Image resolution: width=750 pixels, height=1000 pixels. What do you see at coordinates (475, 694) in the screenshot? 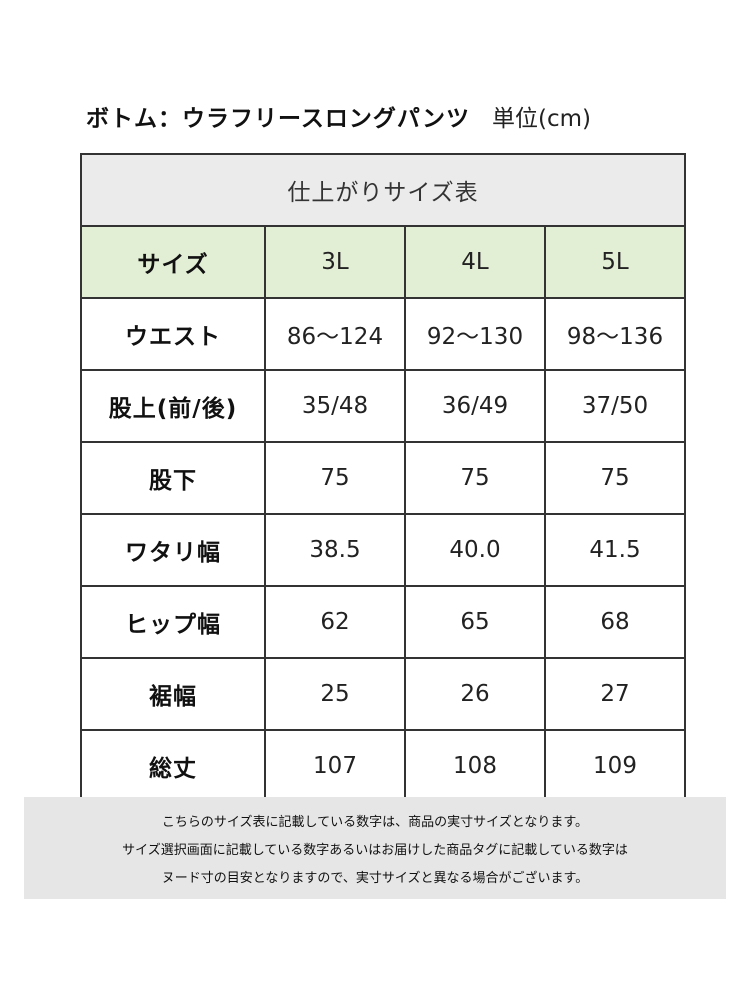
I see `cell-value: 26` at bounding box center [475, 694].